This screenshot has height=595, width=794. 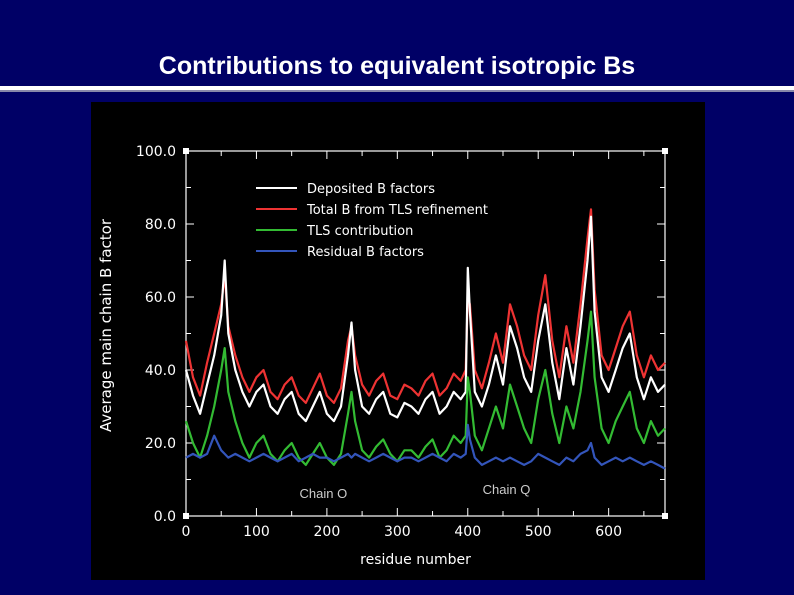 I want to click on y-tick-label: 0.0, so click(x=165, y=517).